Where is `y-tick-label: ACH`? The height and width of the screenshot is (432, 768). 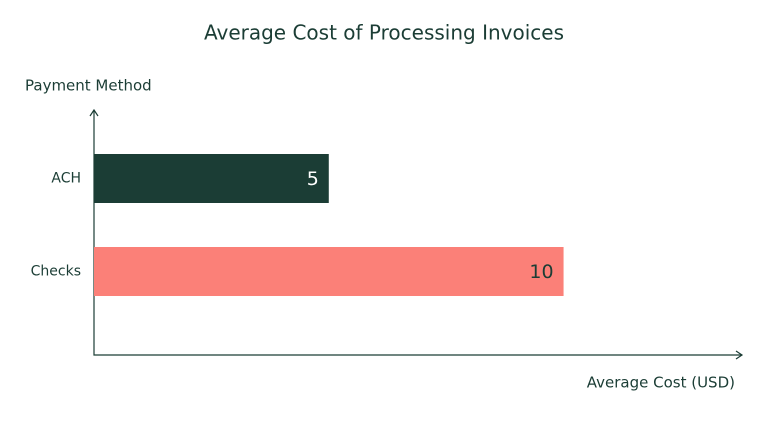 y-tick-label: ACH is located at coordinates (66, 179).